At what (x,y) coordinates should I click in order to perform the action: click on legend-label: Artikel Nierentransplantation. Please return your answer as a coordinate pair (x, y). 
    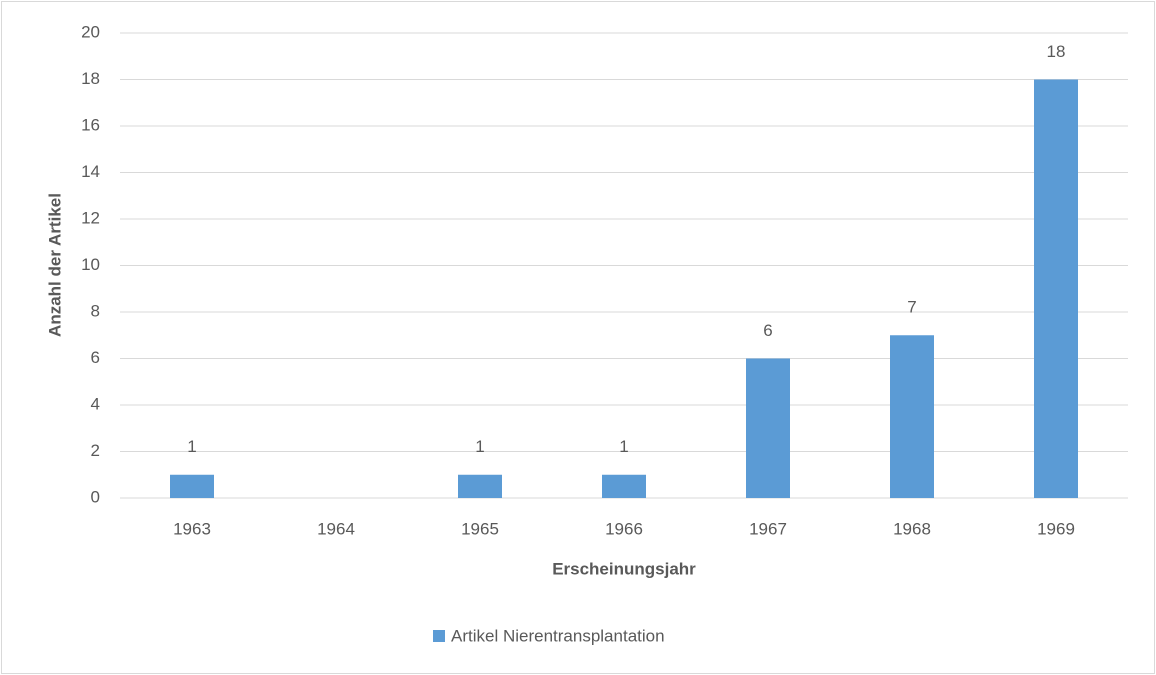
    Looking at the image, I should click on (558, 635).